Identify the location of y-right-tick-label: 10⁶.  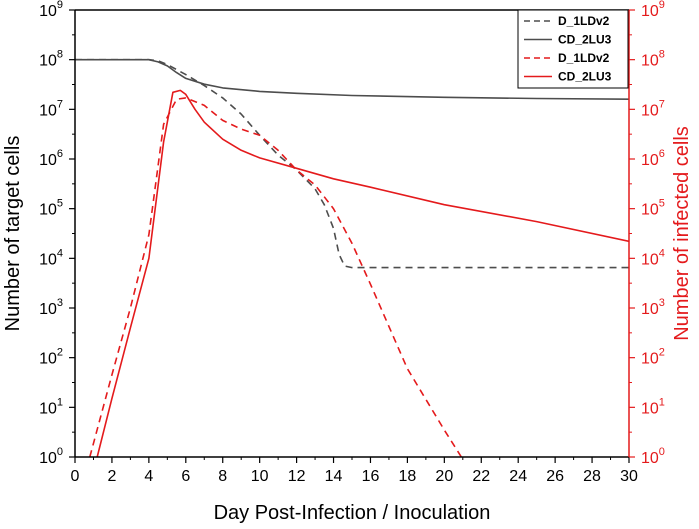
(653, 158).